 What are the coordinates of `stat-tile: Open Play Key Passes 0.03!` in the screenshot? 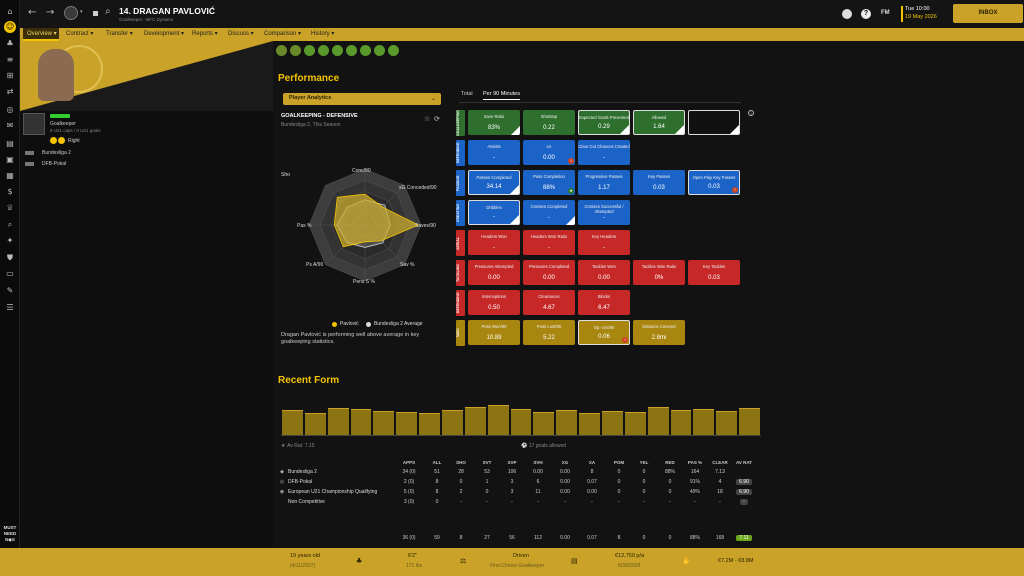 It's located at (714, 182).